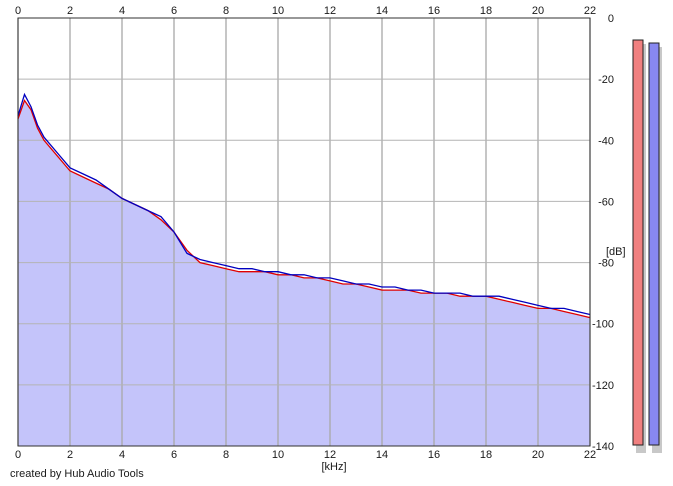 This screenshot has width=673, height=486. I want to click on x-tick-label-top: 22, so click(590, 11).